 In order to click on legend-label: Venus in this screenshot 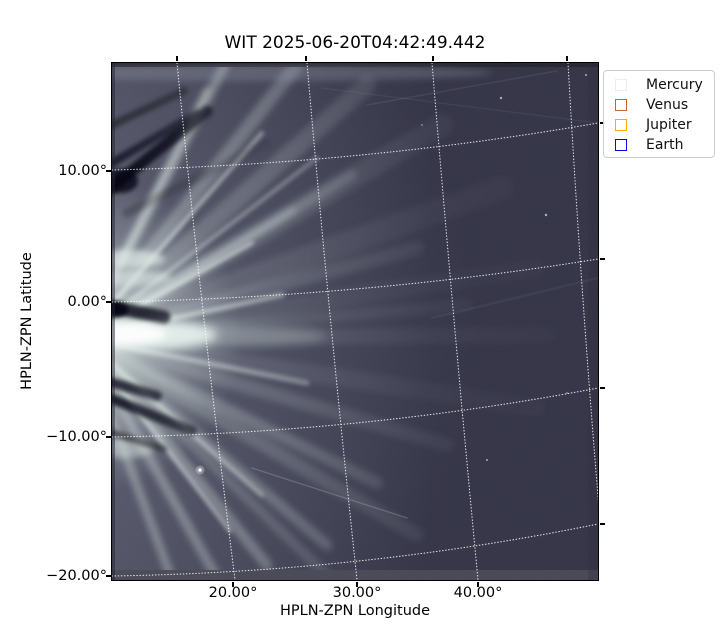, I will do `click(667, 105)`.